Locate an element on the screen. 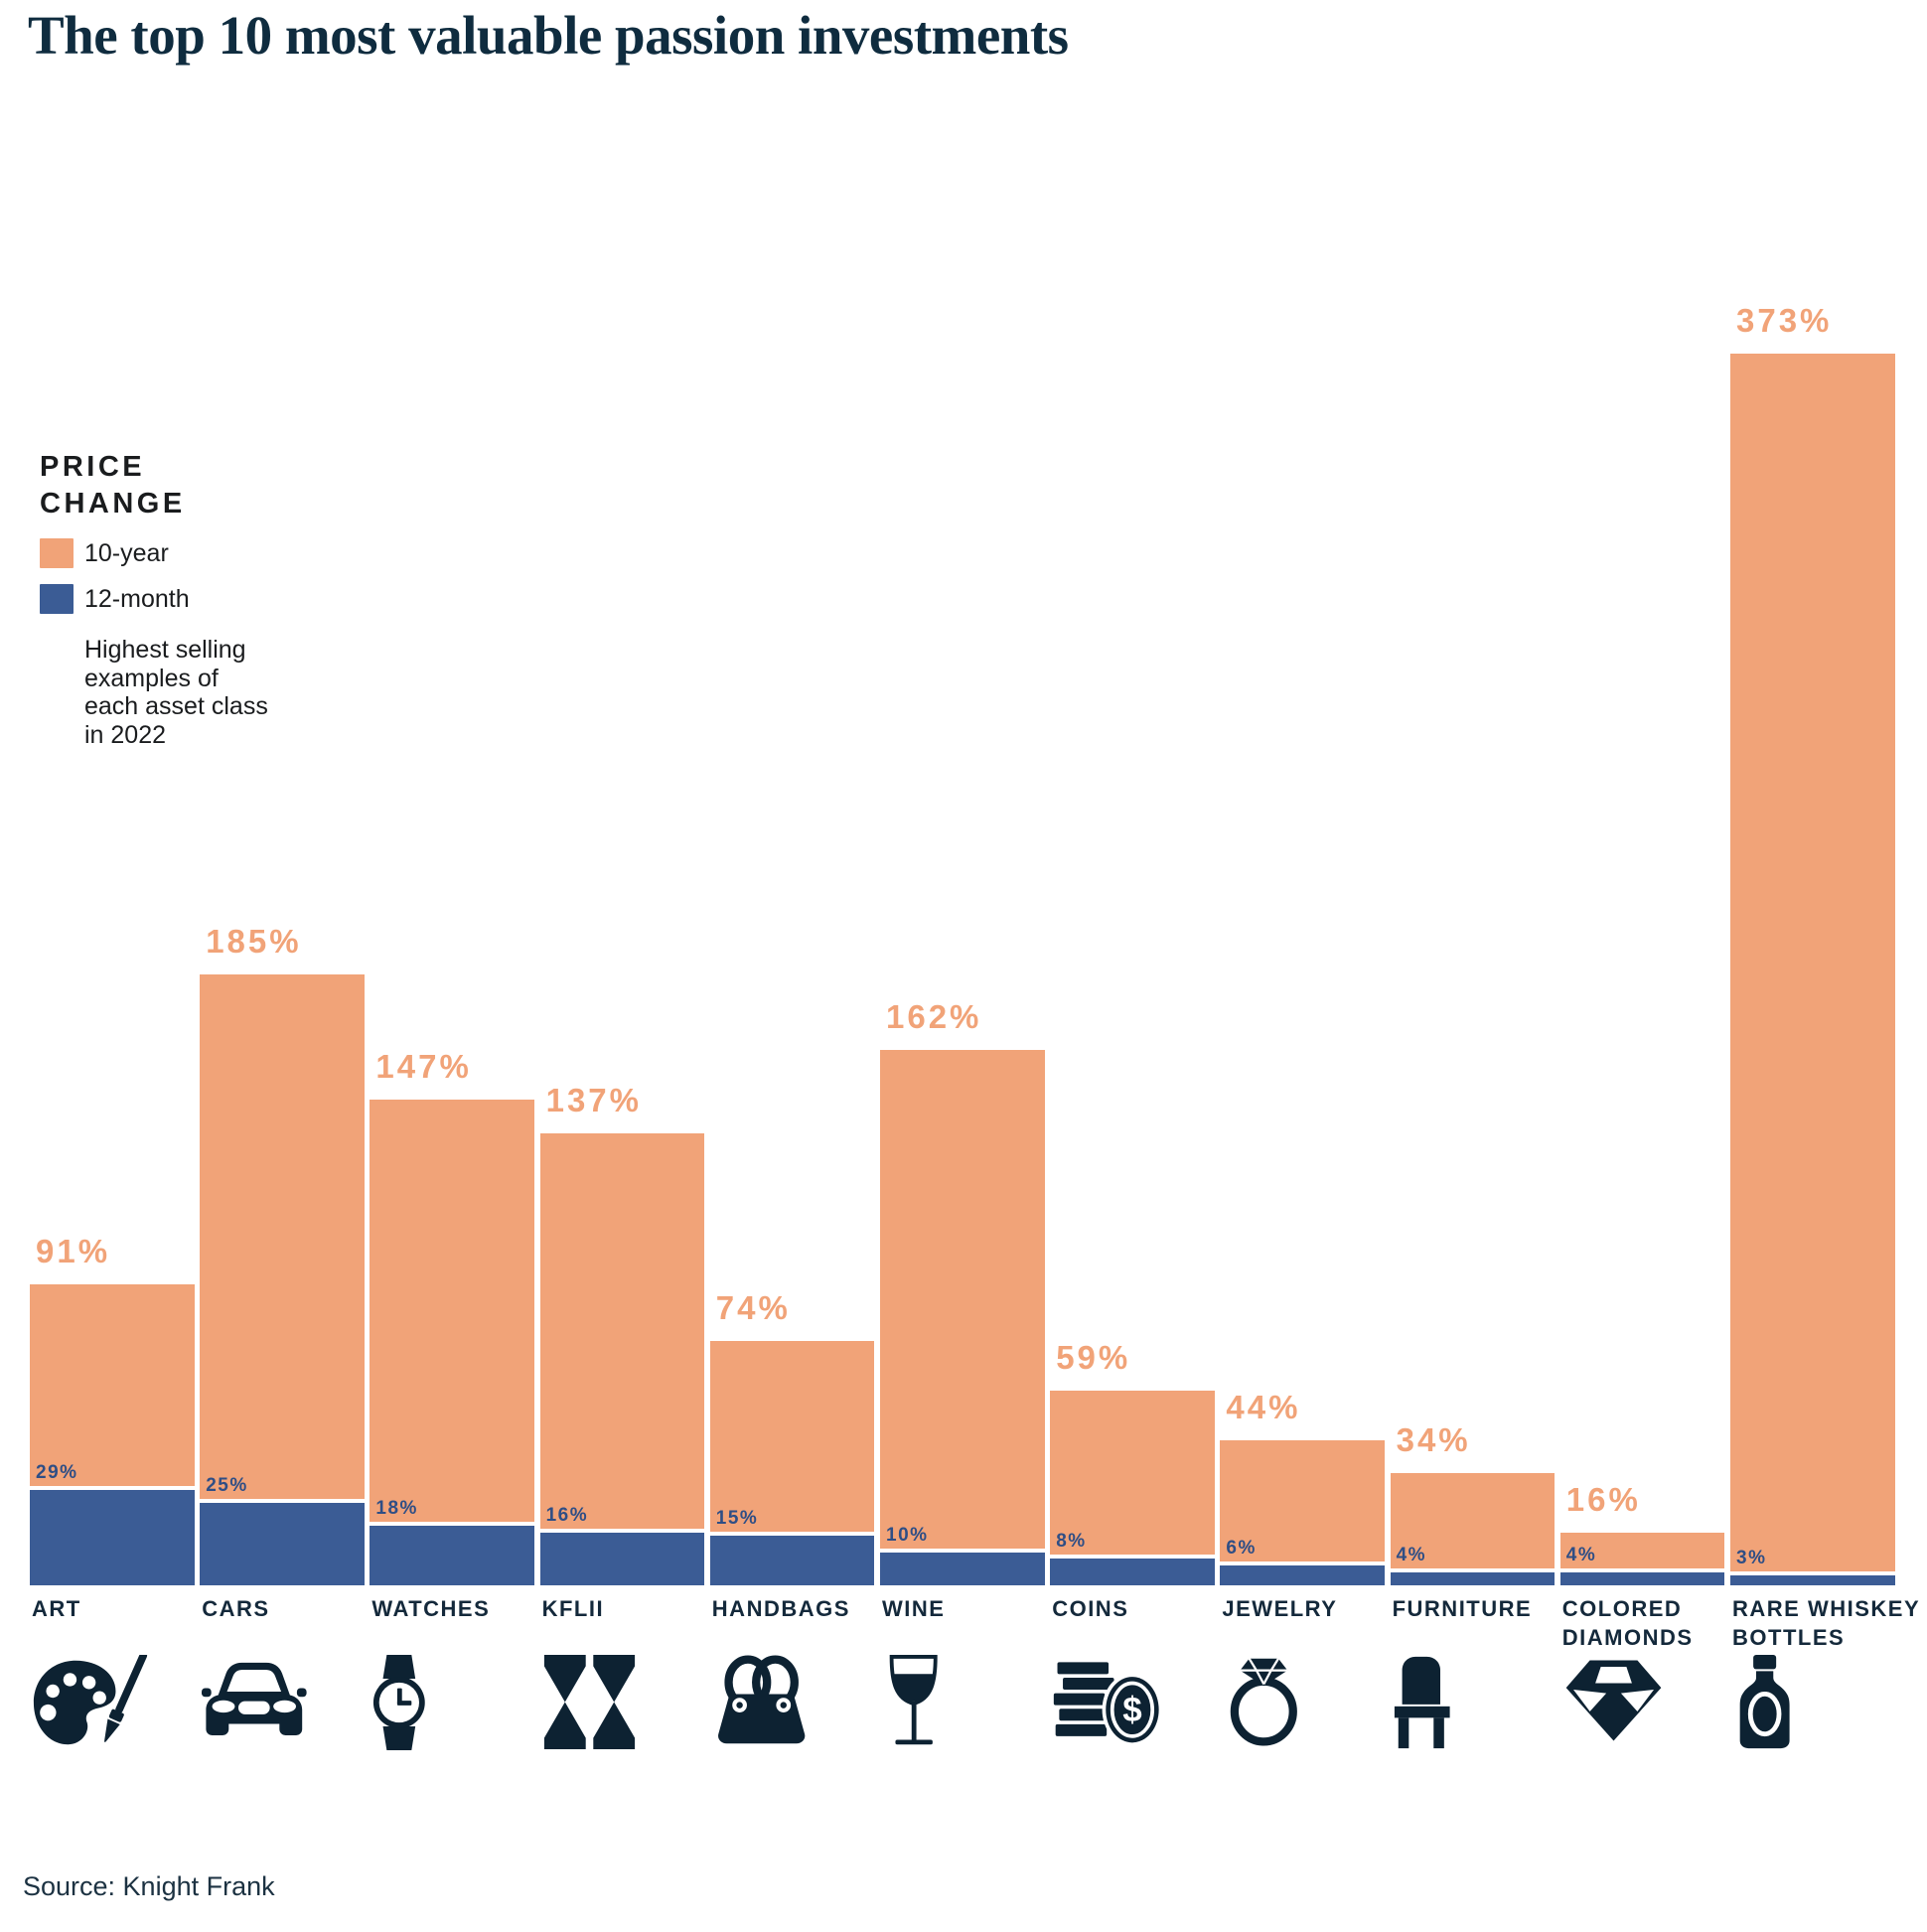  bar-12-month-colored-diamonds is located at coordinates (1642, 1578).